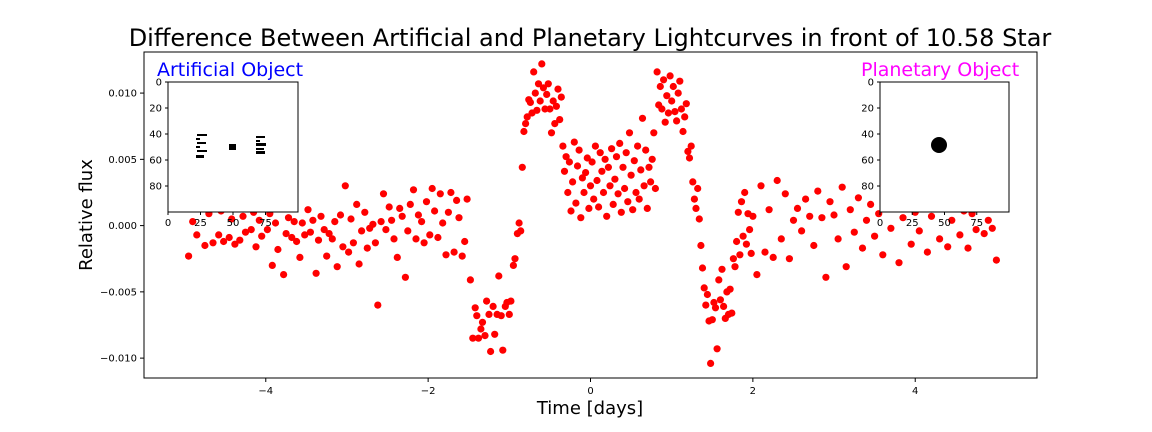 The width and height of the screenshot is (1152, 432). Describe the element at coordinates (86, 215) in the screenshot. I see `y-axis-label: Relative flux` at that location.